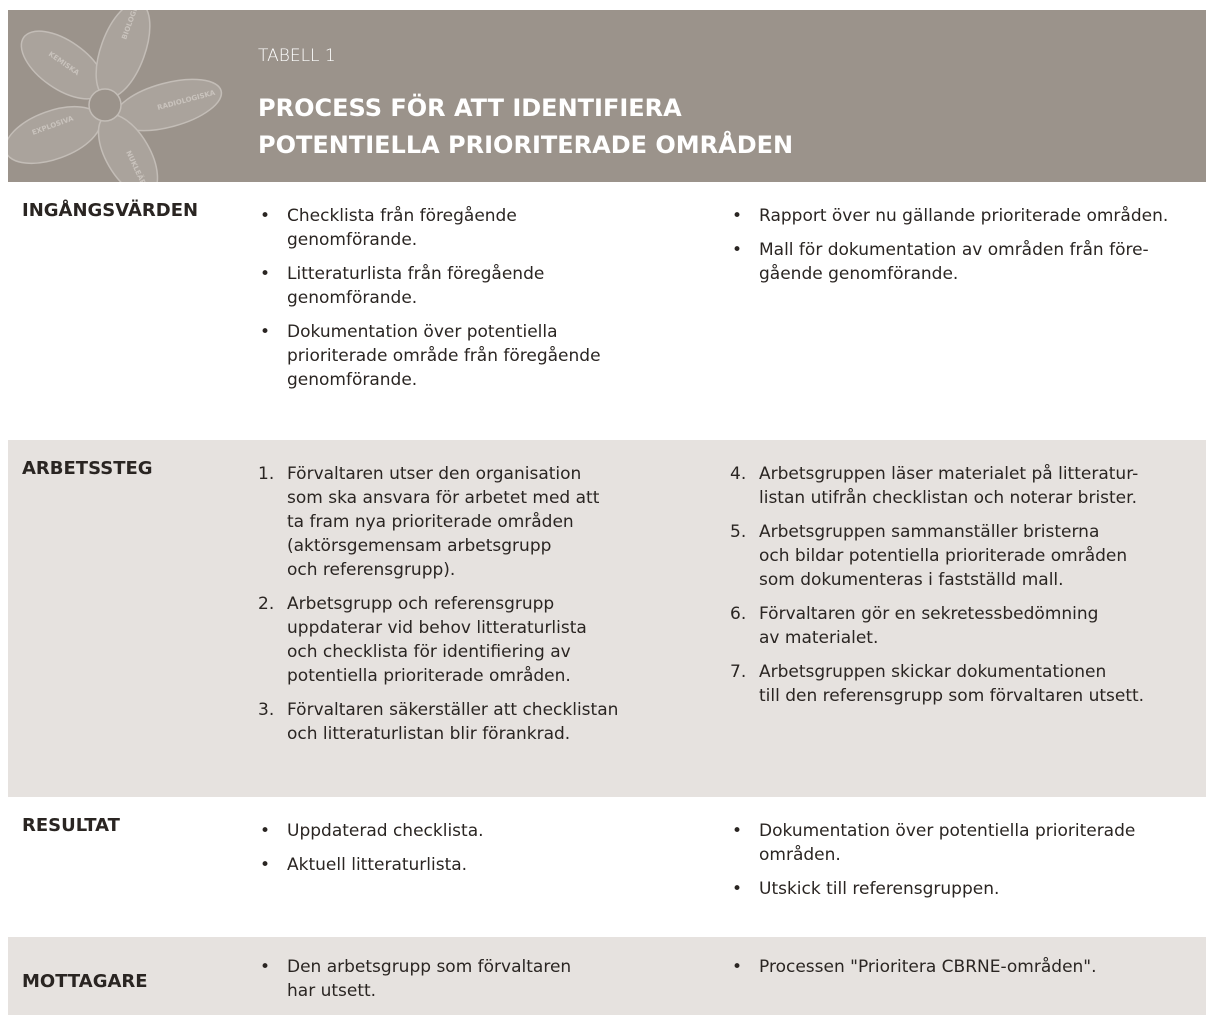 This screenshot has width=1206, height=1019. Describe the element at coordinates (87, 468) in the screenshot. I see `row-label: ARBETSSTEG` at that location.